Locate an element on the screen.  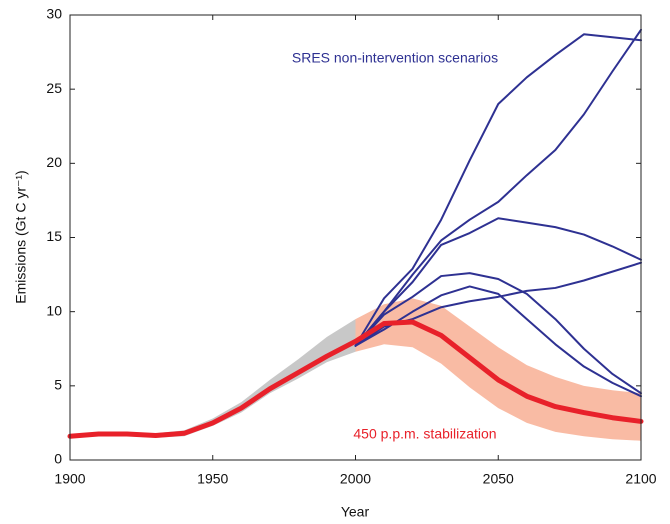
x-tick-label: 1950 is located at coordinates (212, 479).